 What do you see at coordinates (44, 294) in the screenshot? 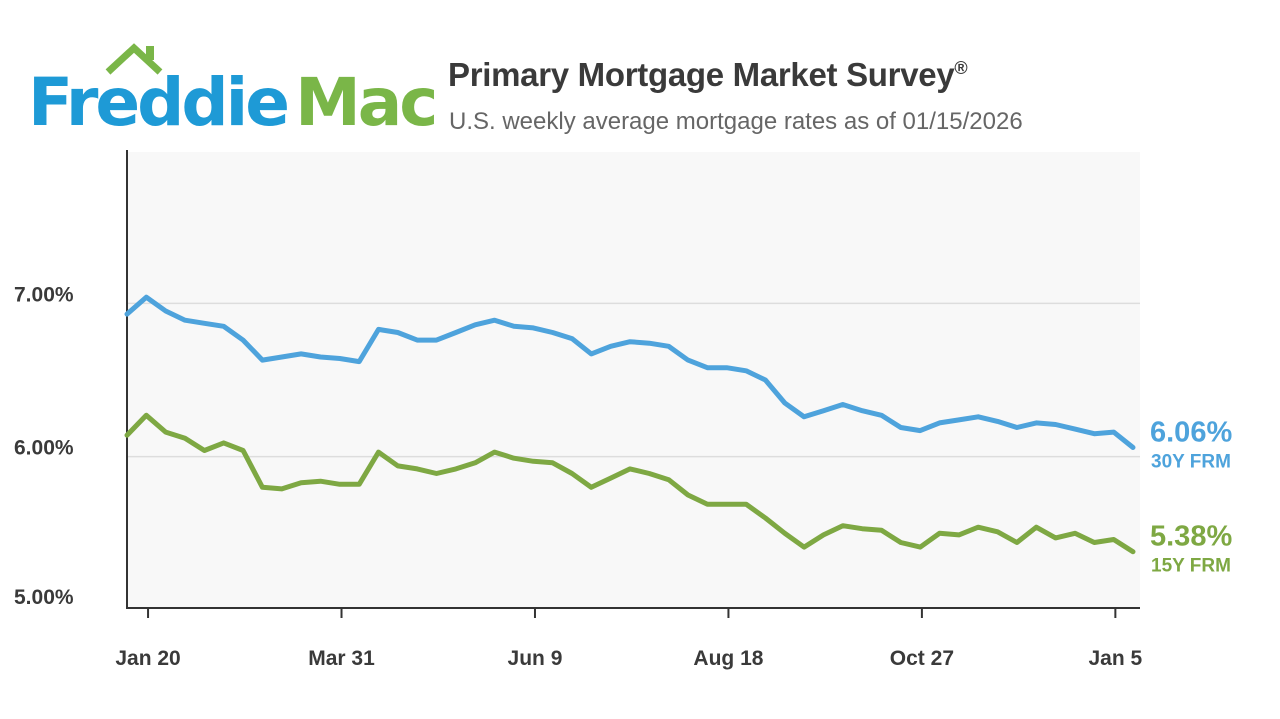
I see `y-tick-label: 7.00%` at bounding box center [44, 294].